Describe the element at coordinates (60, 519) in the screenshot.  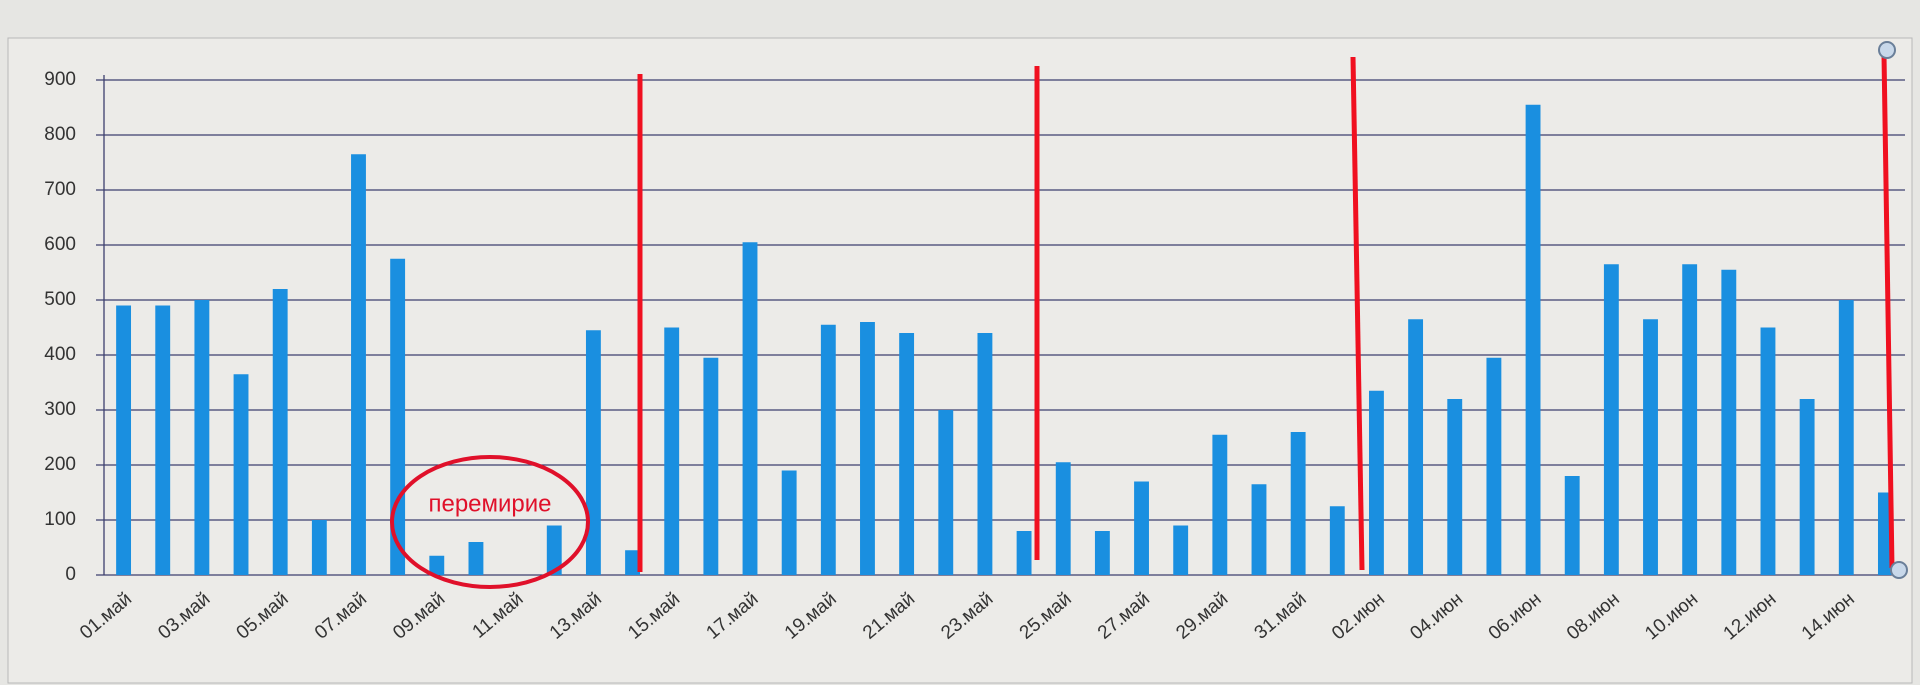
I see `y-tick-label: 100` at that location.